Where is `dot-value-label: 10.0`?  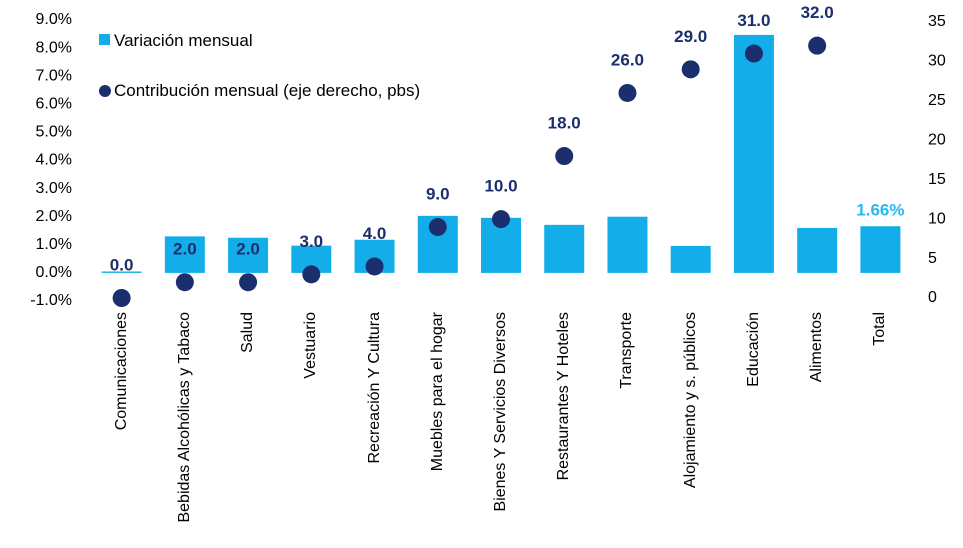
dot-value-label: 10.0 is located at coordinates (500, 186).